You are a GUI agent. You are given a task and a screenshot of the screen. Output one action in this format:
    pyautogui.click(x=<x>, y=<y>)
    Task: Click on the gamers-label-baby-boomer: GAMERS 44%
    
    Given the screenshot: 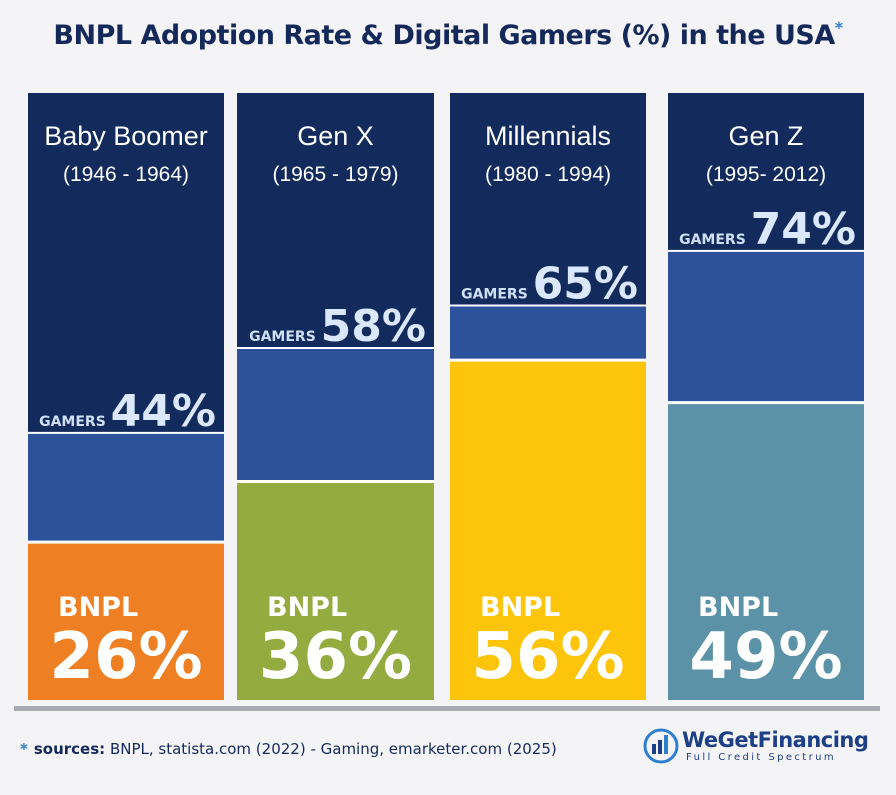 What is the action you would take?
    pyautogui.click(x=127, y=411)
    